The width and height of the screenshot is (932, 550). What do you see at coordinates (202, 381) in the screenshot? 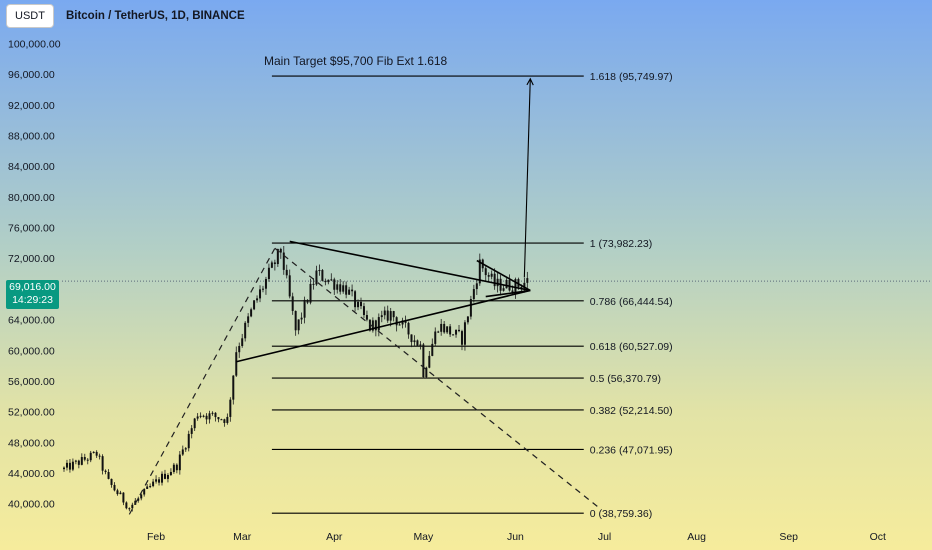
I see `dashed-rise-line` at bounding box center [202, 381].